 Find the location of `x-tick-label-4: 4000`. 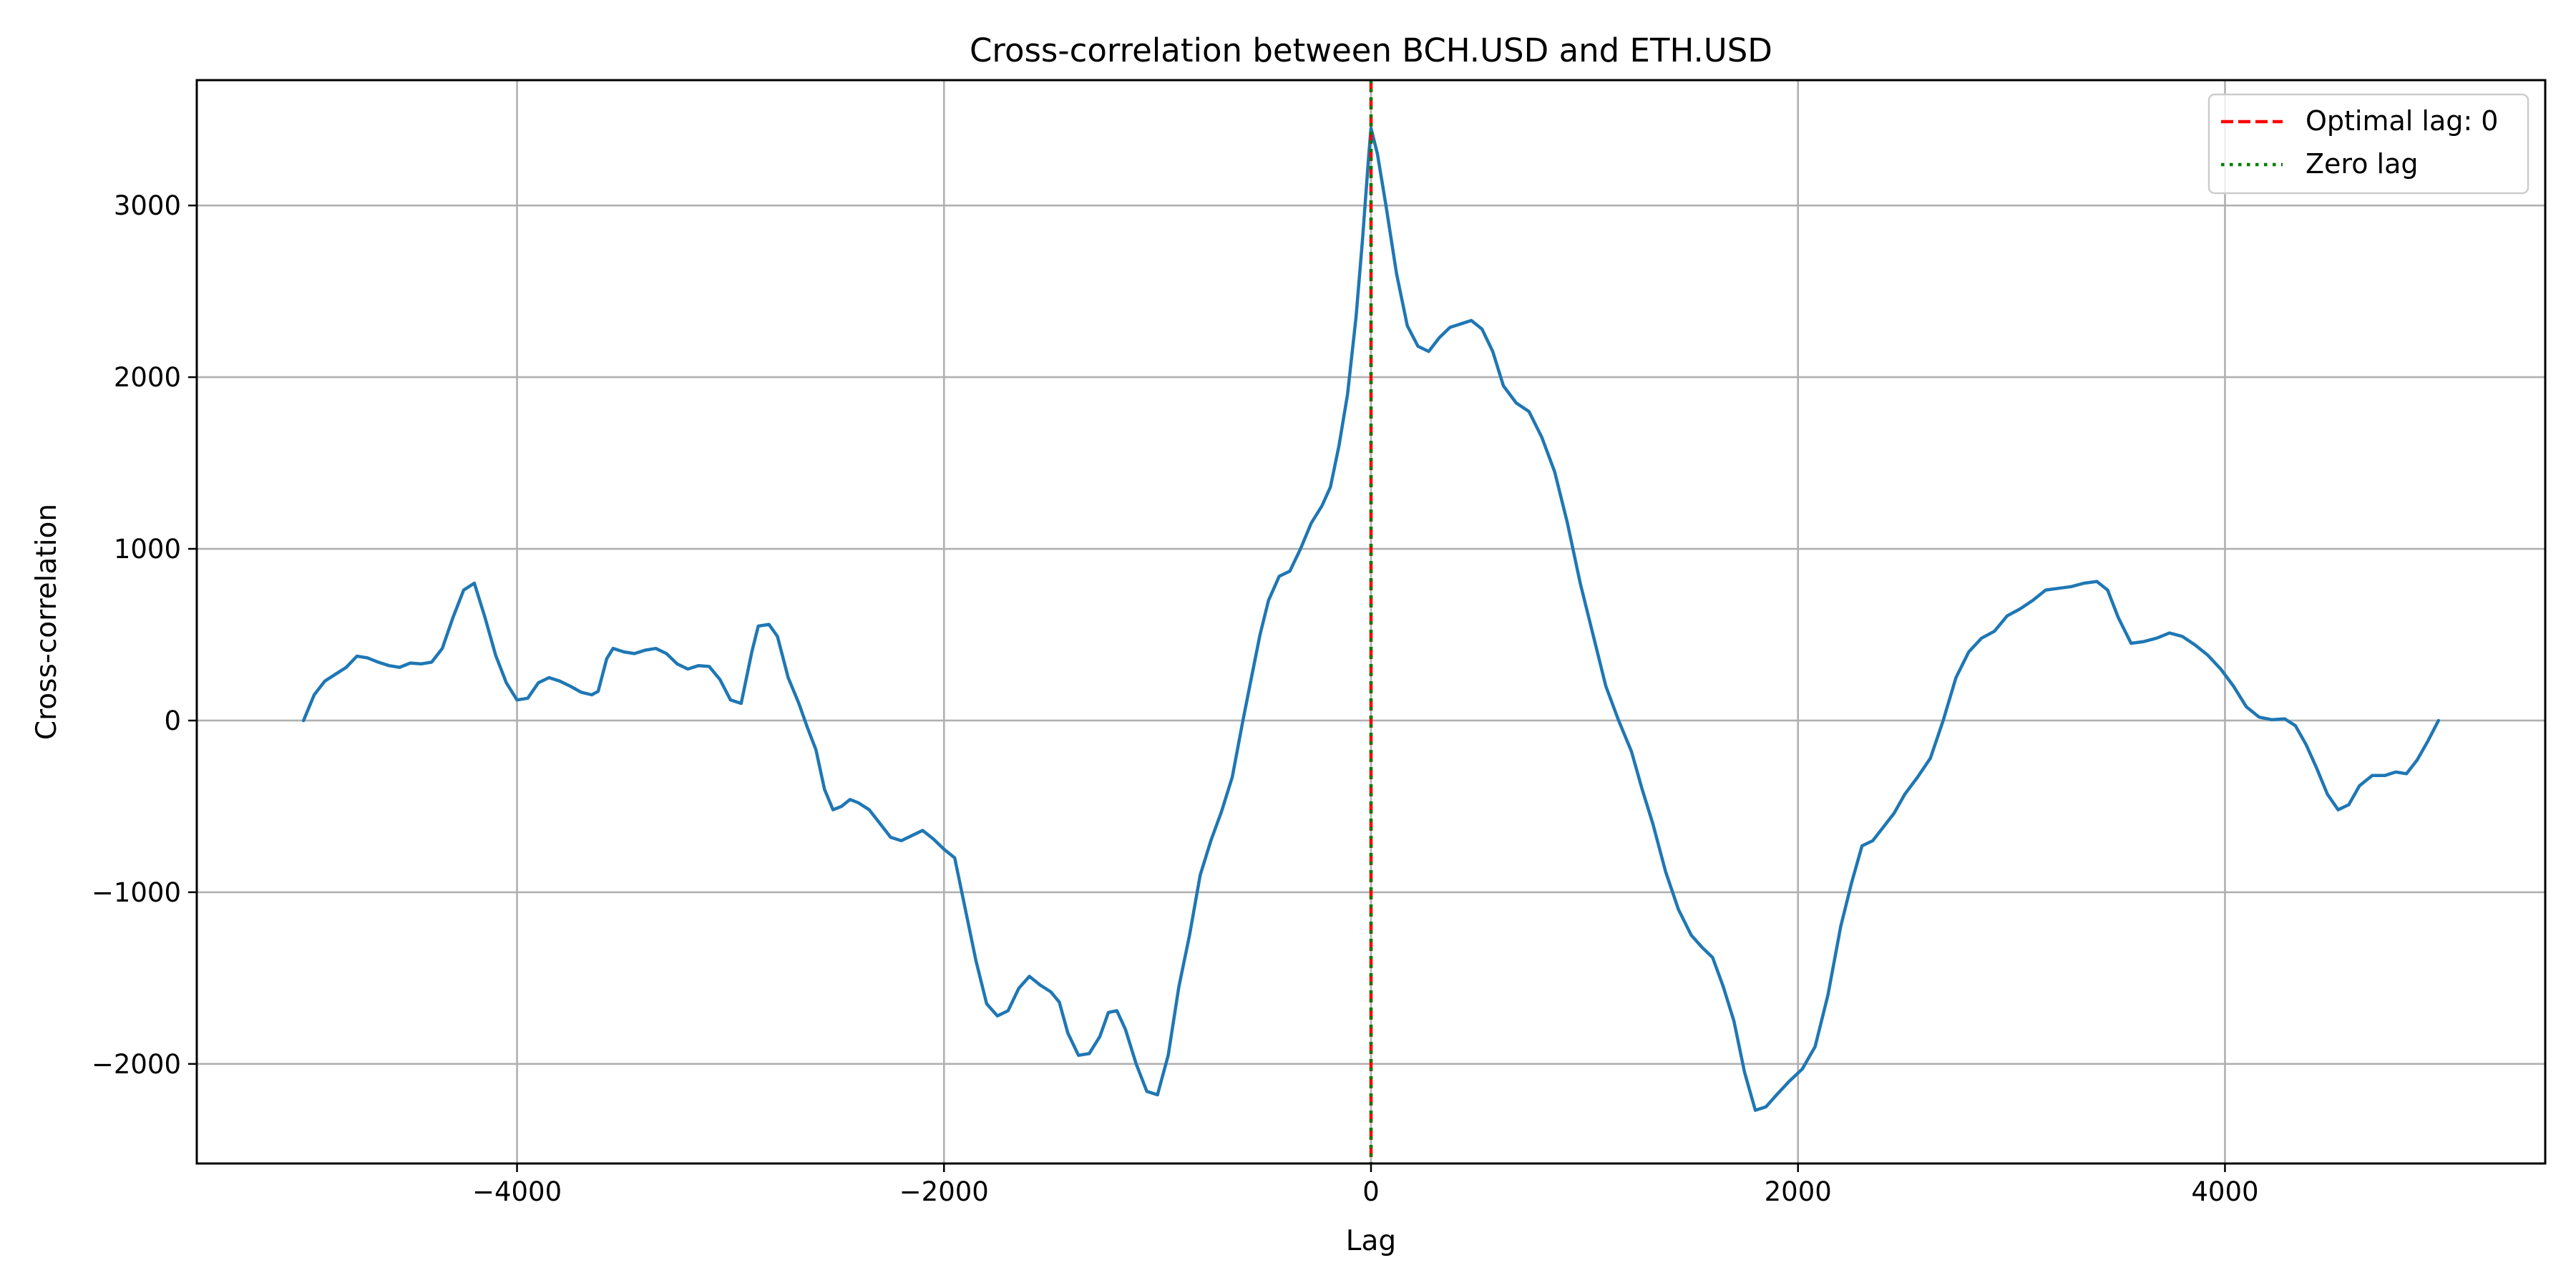

x-tick-label-4: 4000 is located at coordinates (2224, 1191).